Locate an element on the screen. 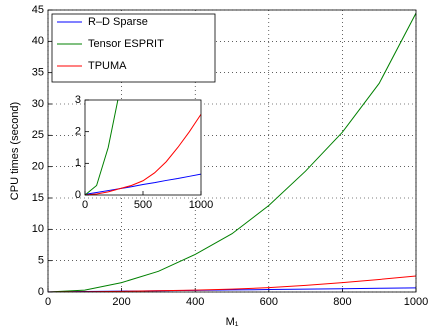 The height and width of the screenshot is (334, 438). series-group is located at coordinates (143, 147).